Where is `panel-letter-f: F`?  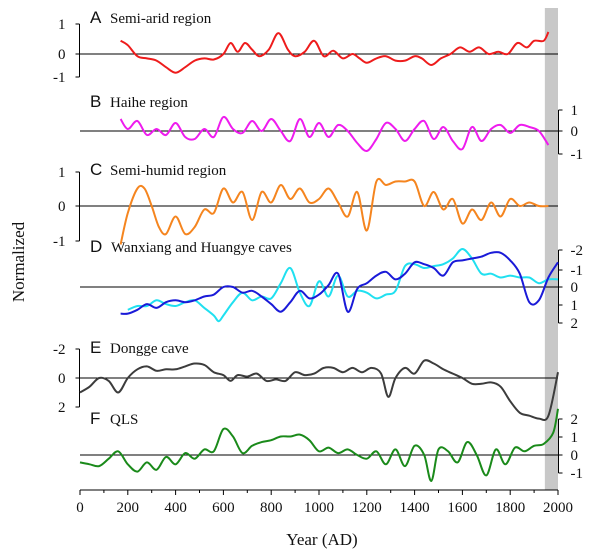
panel-letter-f: F is located at coordinates (95, 418).